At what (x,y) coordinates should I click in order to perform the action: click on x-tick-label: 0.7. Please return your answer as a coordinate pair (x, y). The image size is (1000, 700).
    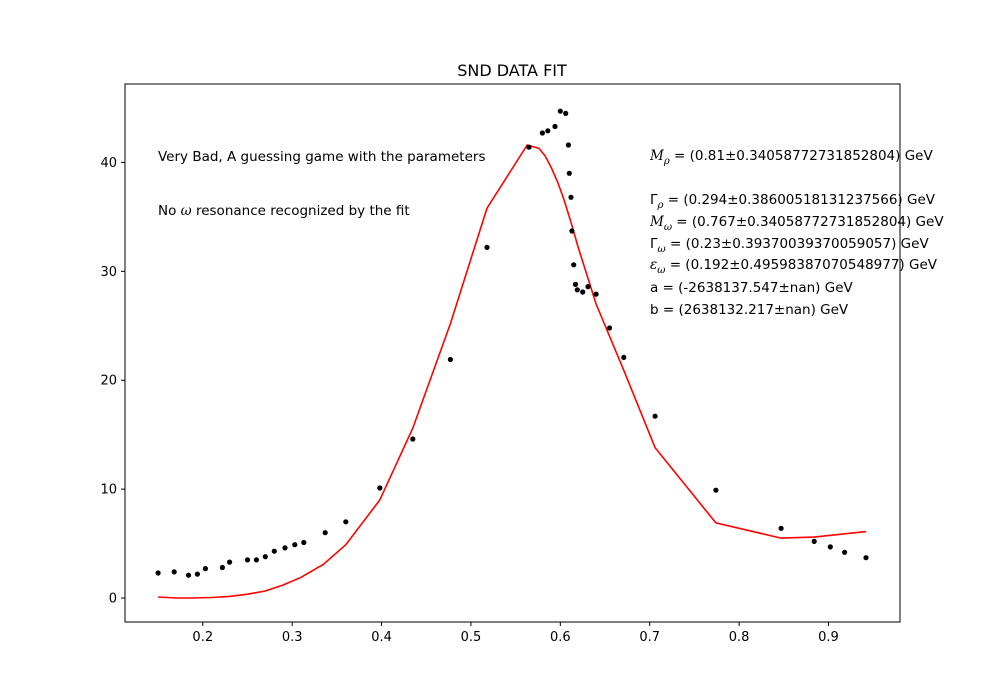
    Looking at the image, I should click on (649, 637).